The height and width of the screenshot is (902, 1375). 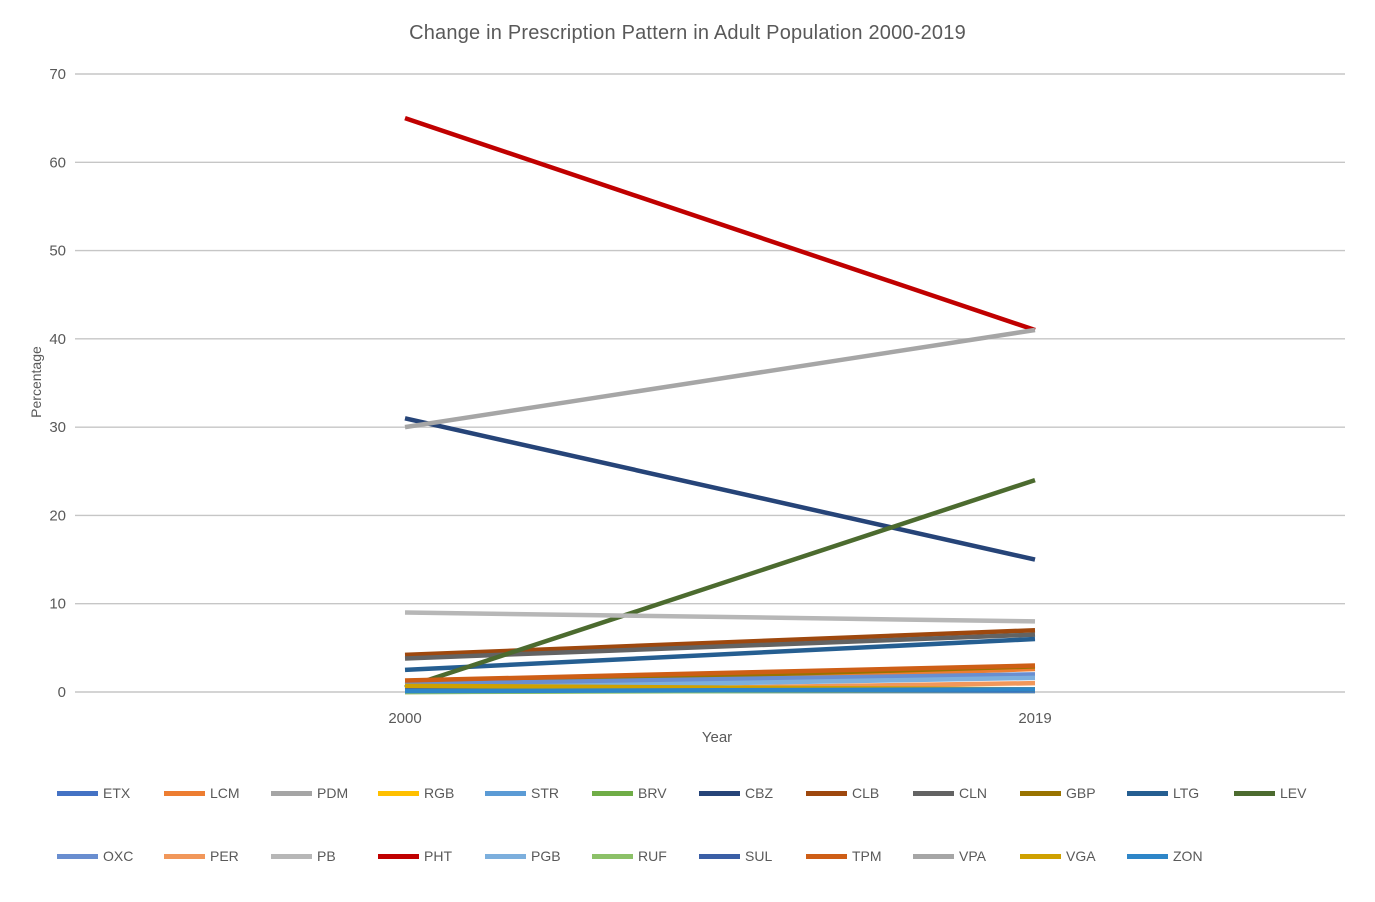 I want to click on y-tick-label-10: 10, so click(x=57, y=604).